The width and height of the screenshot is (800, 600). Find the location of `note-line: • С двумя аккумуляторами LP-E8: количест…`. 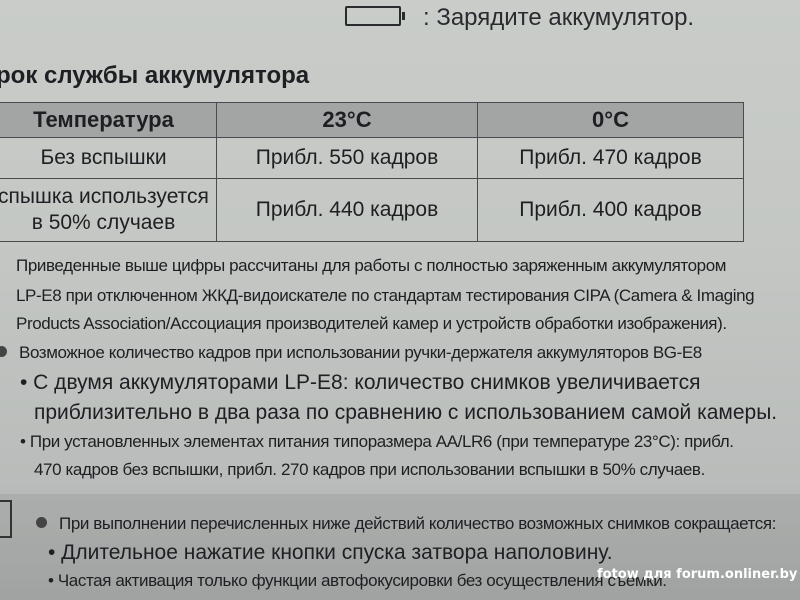

note-line: • С двумя аккумуляторами LP-E8: количест… is located at coordinates (360, 382).